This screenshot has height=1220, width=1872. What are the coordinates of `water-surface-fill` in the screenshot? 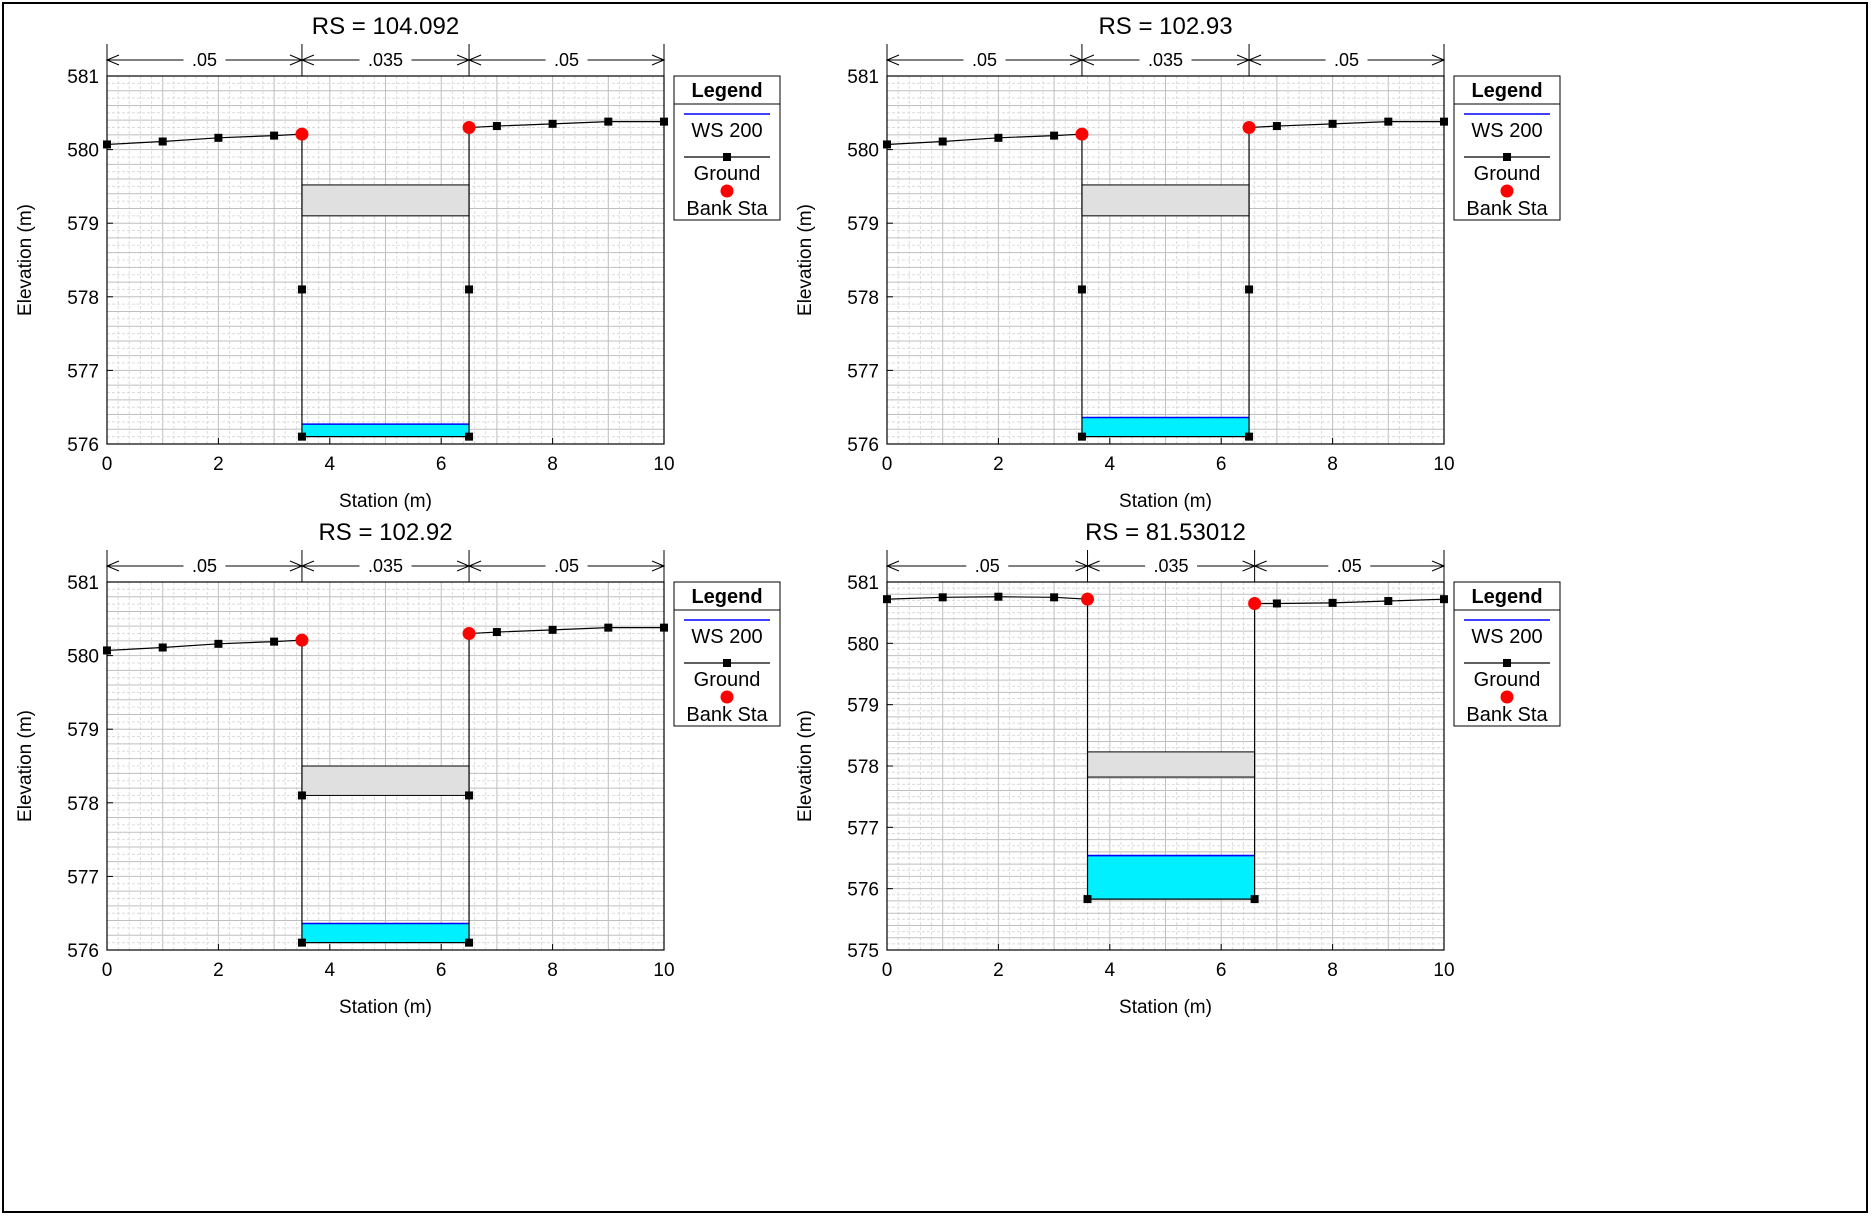 It's located at (385, 430).